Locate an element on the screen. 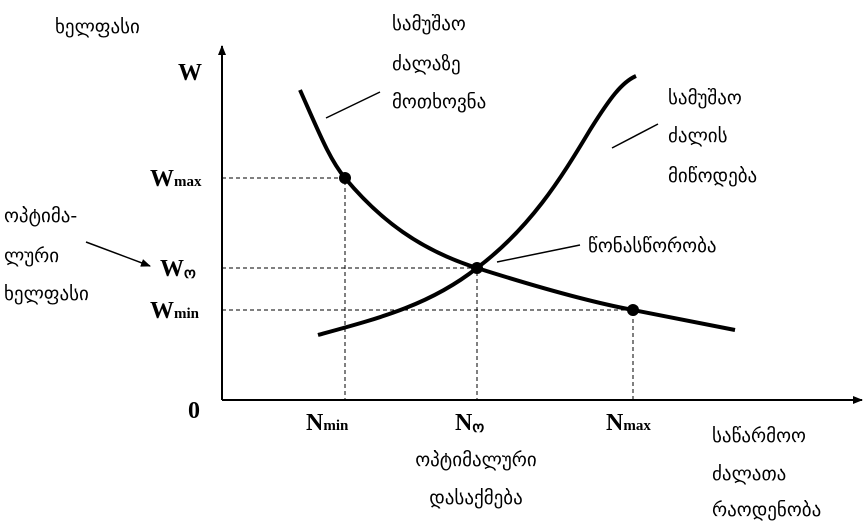  origin-label: 0 is located at coordinates (194, 411).